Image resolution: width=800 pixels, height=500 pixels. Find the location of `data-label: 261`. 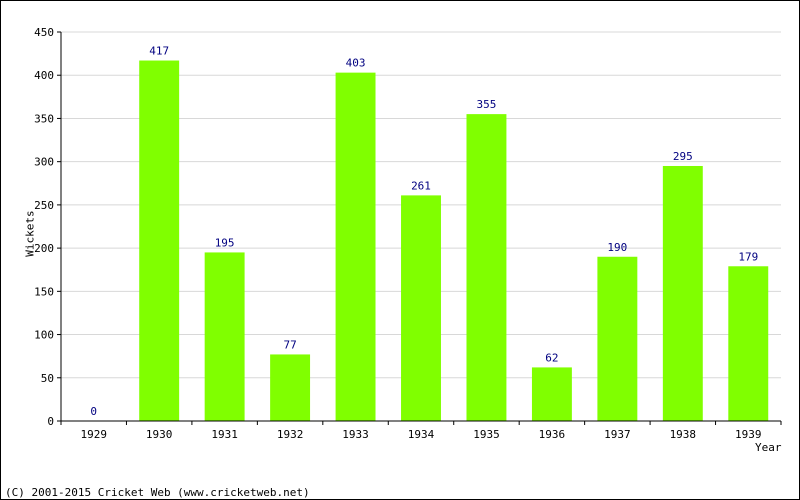

data-label: 261 is located at coordinates (421, 185).